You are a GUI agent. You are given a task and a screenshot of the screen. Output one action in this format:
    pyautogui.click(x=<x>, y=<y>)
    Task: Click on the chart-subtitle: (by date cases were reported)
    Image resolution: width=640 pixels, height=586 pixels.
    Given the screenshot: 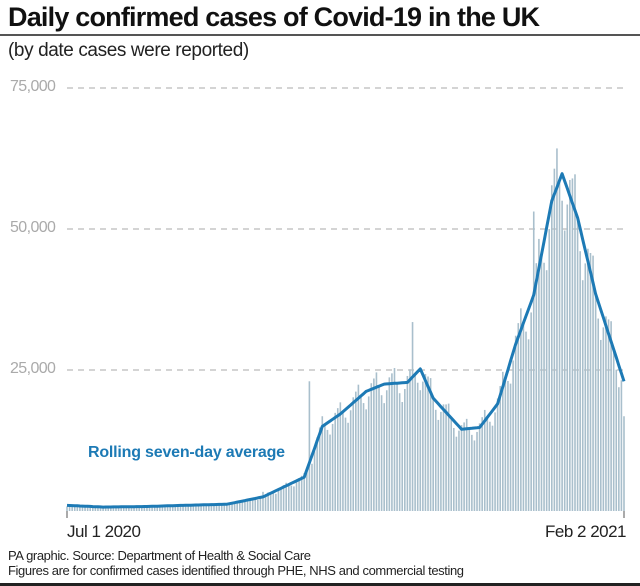 What is the action you would take?
    pyautogui.click(x=128, y=50)
    